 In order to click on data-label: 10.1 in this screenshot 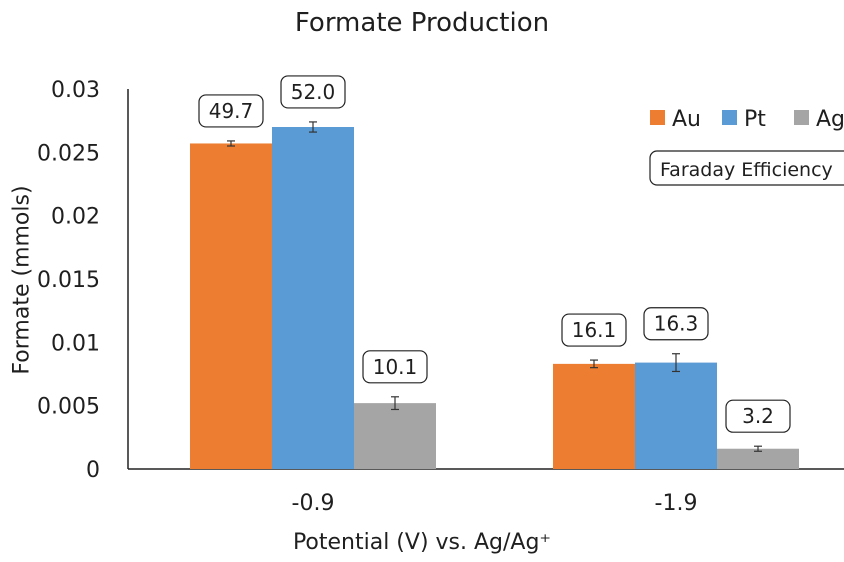, I will do `click(395, 367)`.